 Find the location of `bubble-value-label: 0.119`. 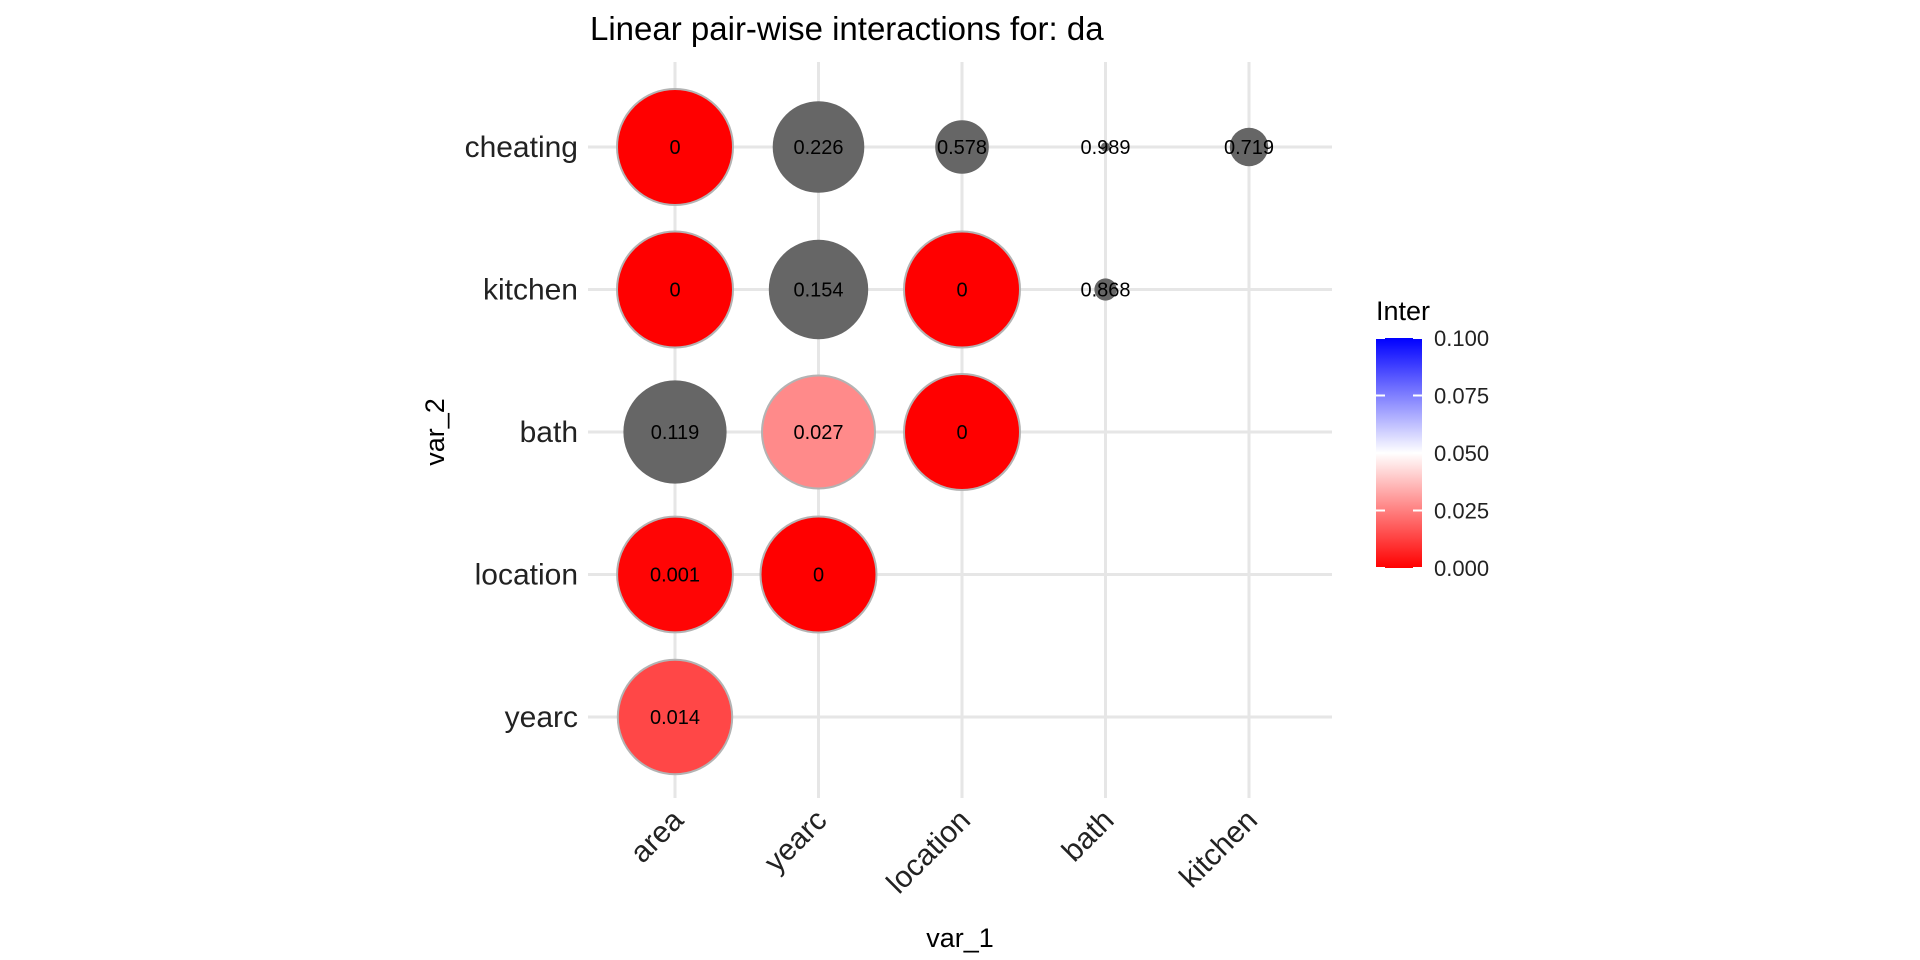

bubble-value-label: 0.119 is located at coordinates (675, 433).